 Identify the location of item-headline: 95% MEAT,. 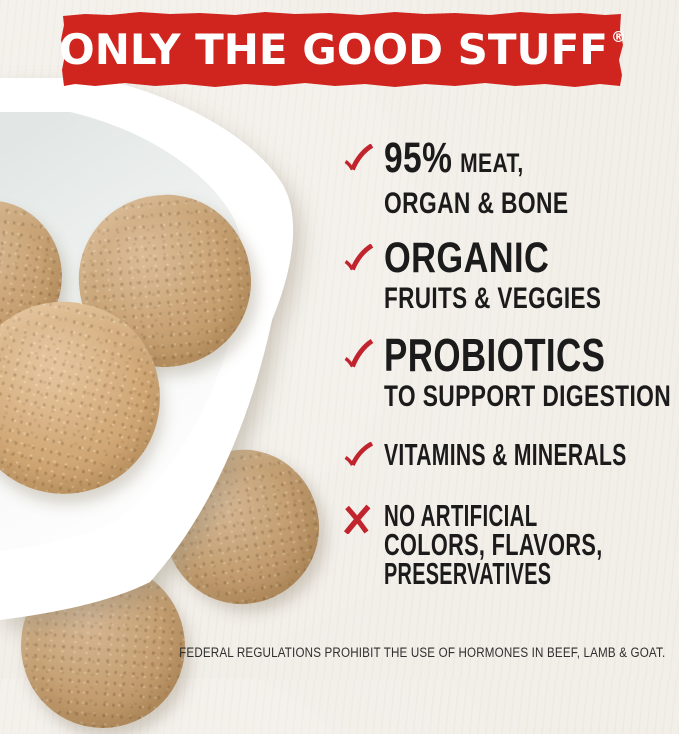
(478, 160).